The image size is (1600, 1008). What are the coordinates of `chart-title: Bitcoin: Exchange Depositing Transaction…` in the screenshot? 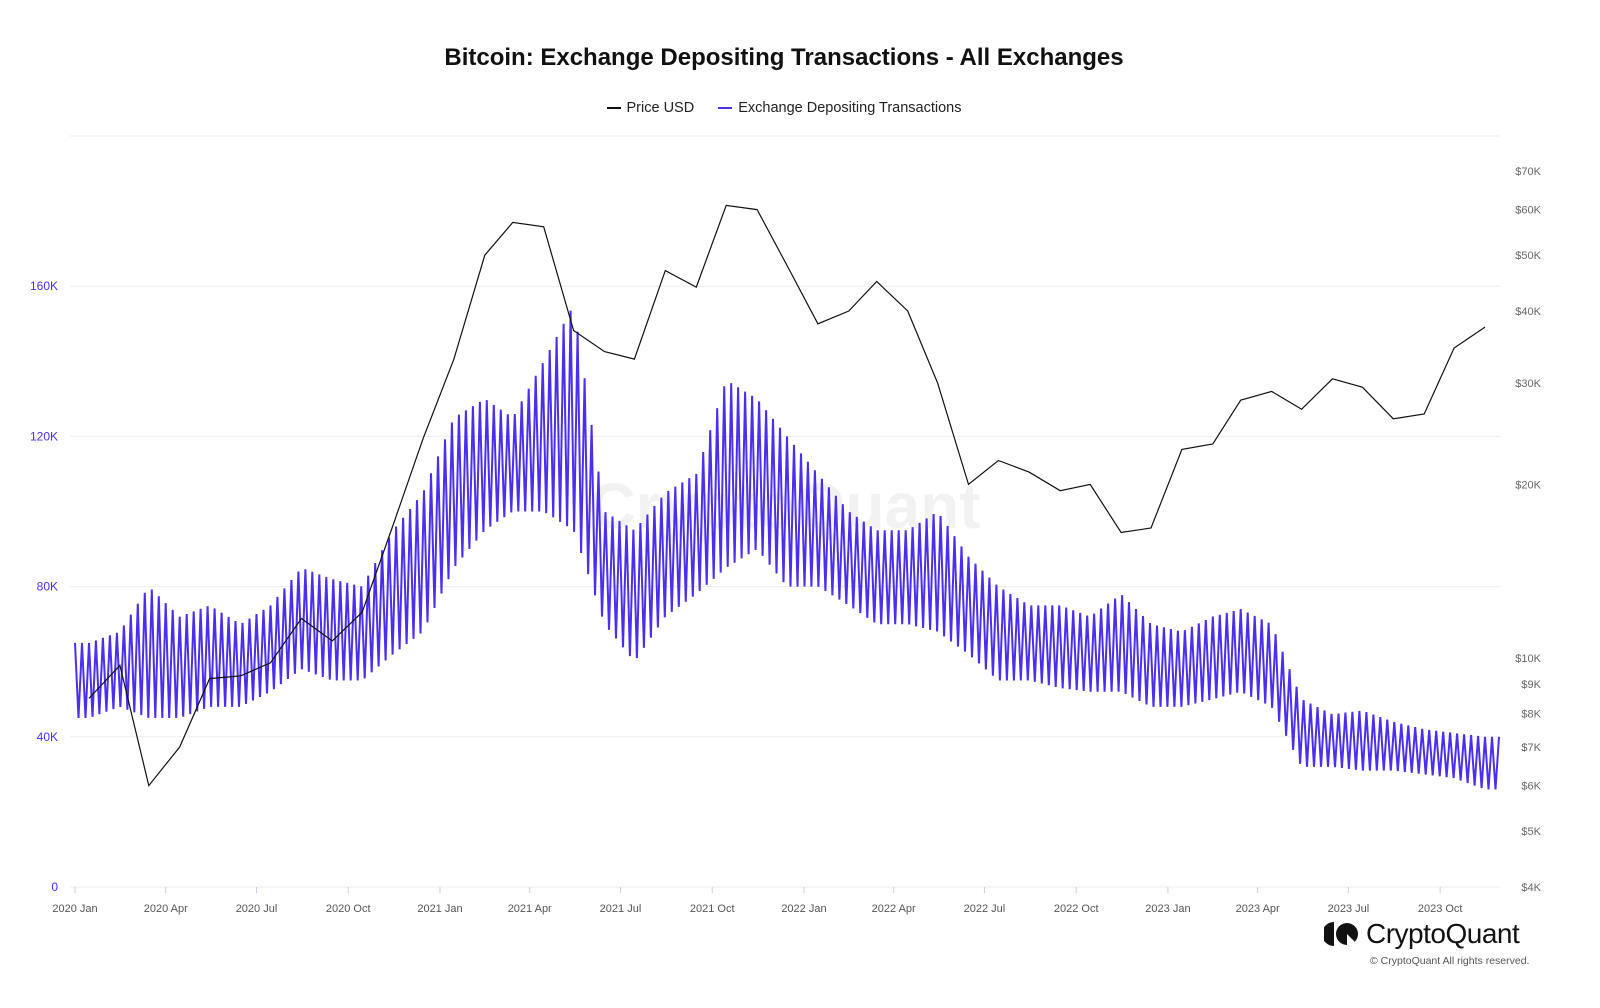 It's located at (784, 57).